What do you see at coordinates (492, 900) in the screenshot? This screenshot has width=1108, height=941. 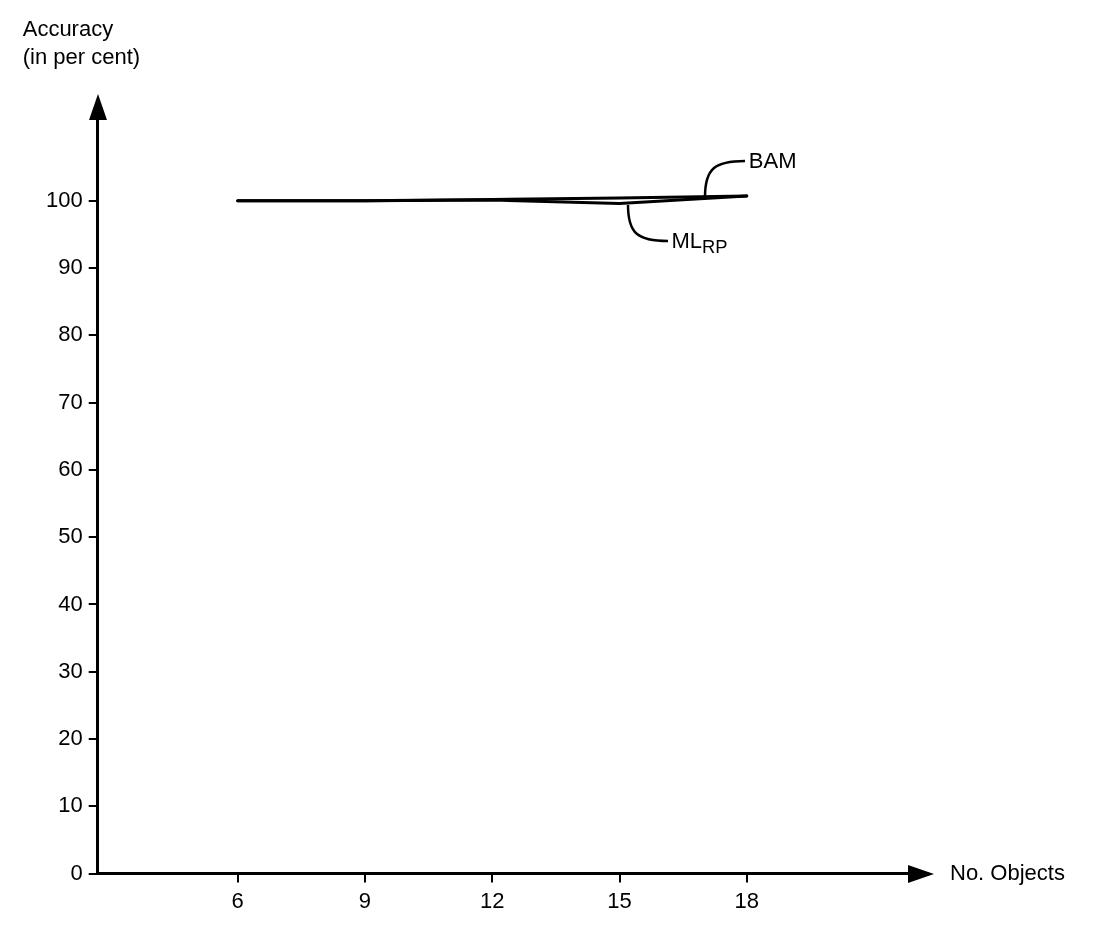 I see `x-tick-label: 12` at bounding box center [492, 900].